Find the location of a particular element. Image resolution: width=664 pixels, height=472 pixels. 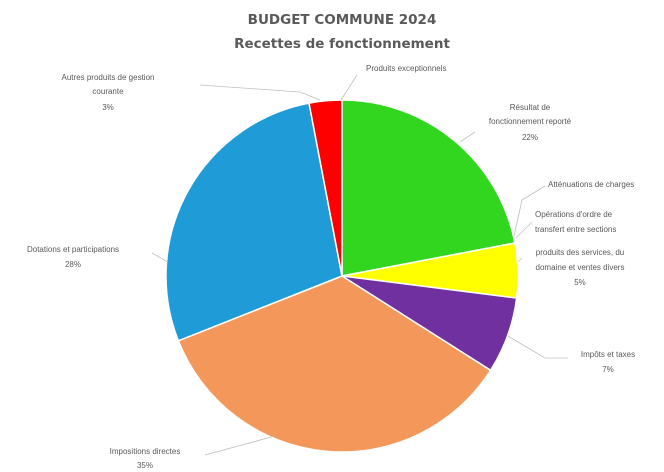

slice-label-autres-0: Autres produits de gestion is located at coordinates (108, 77).